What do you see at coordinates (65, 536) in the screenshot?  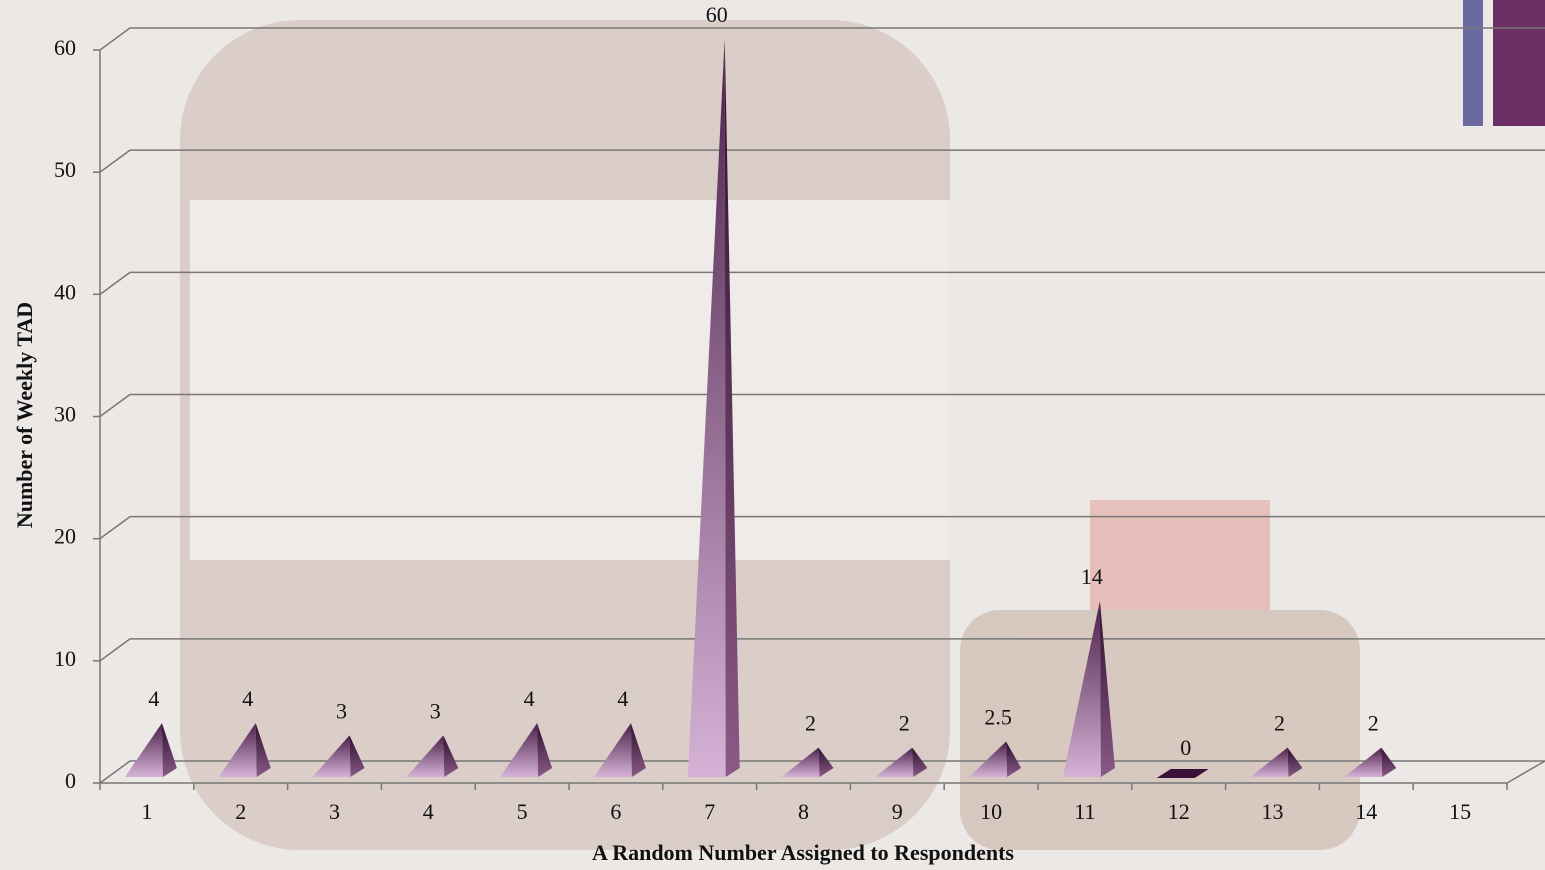 I see `y-tick-label: 20` at bounding box center [65, 536].